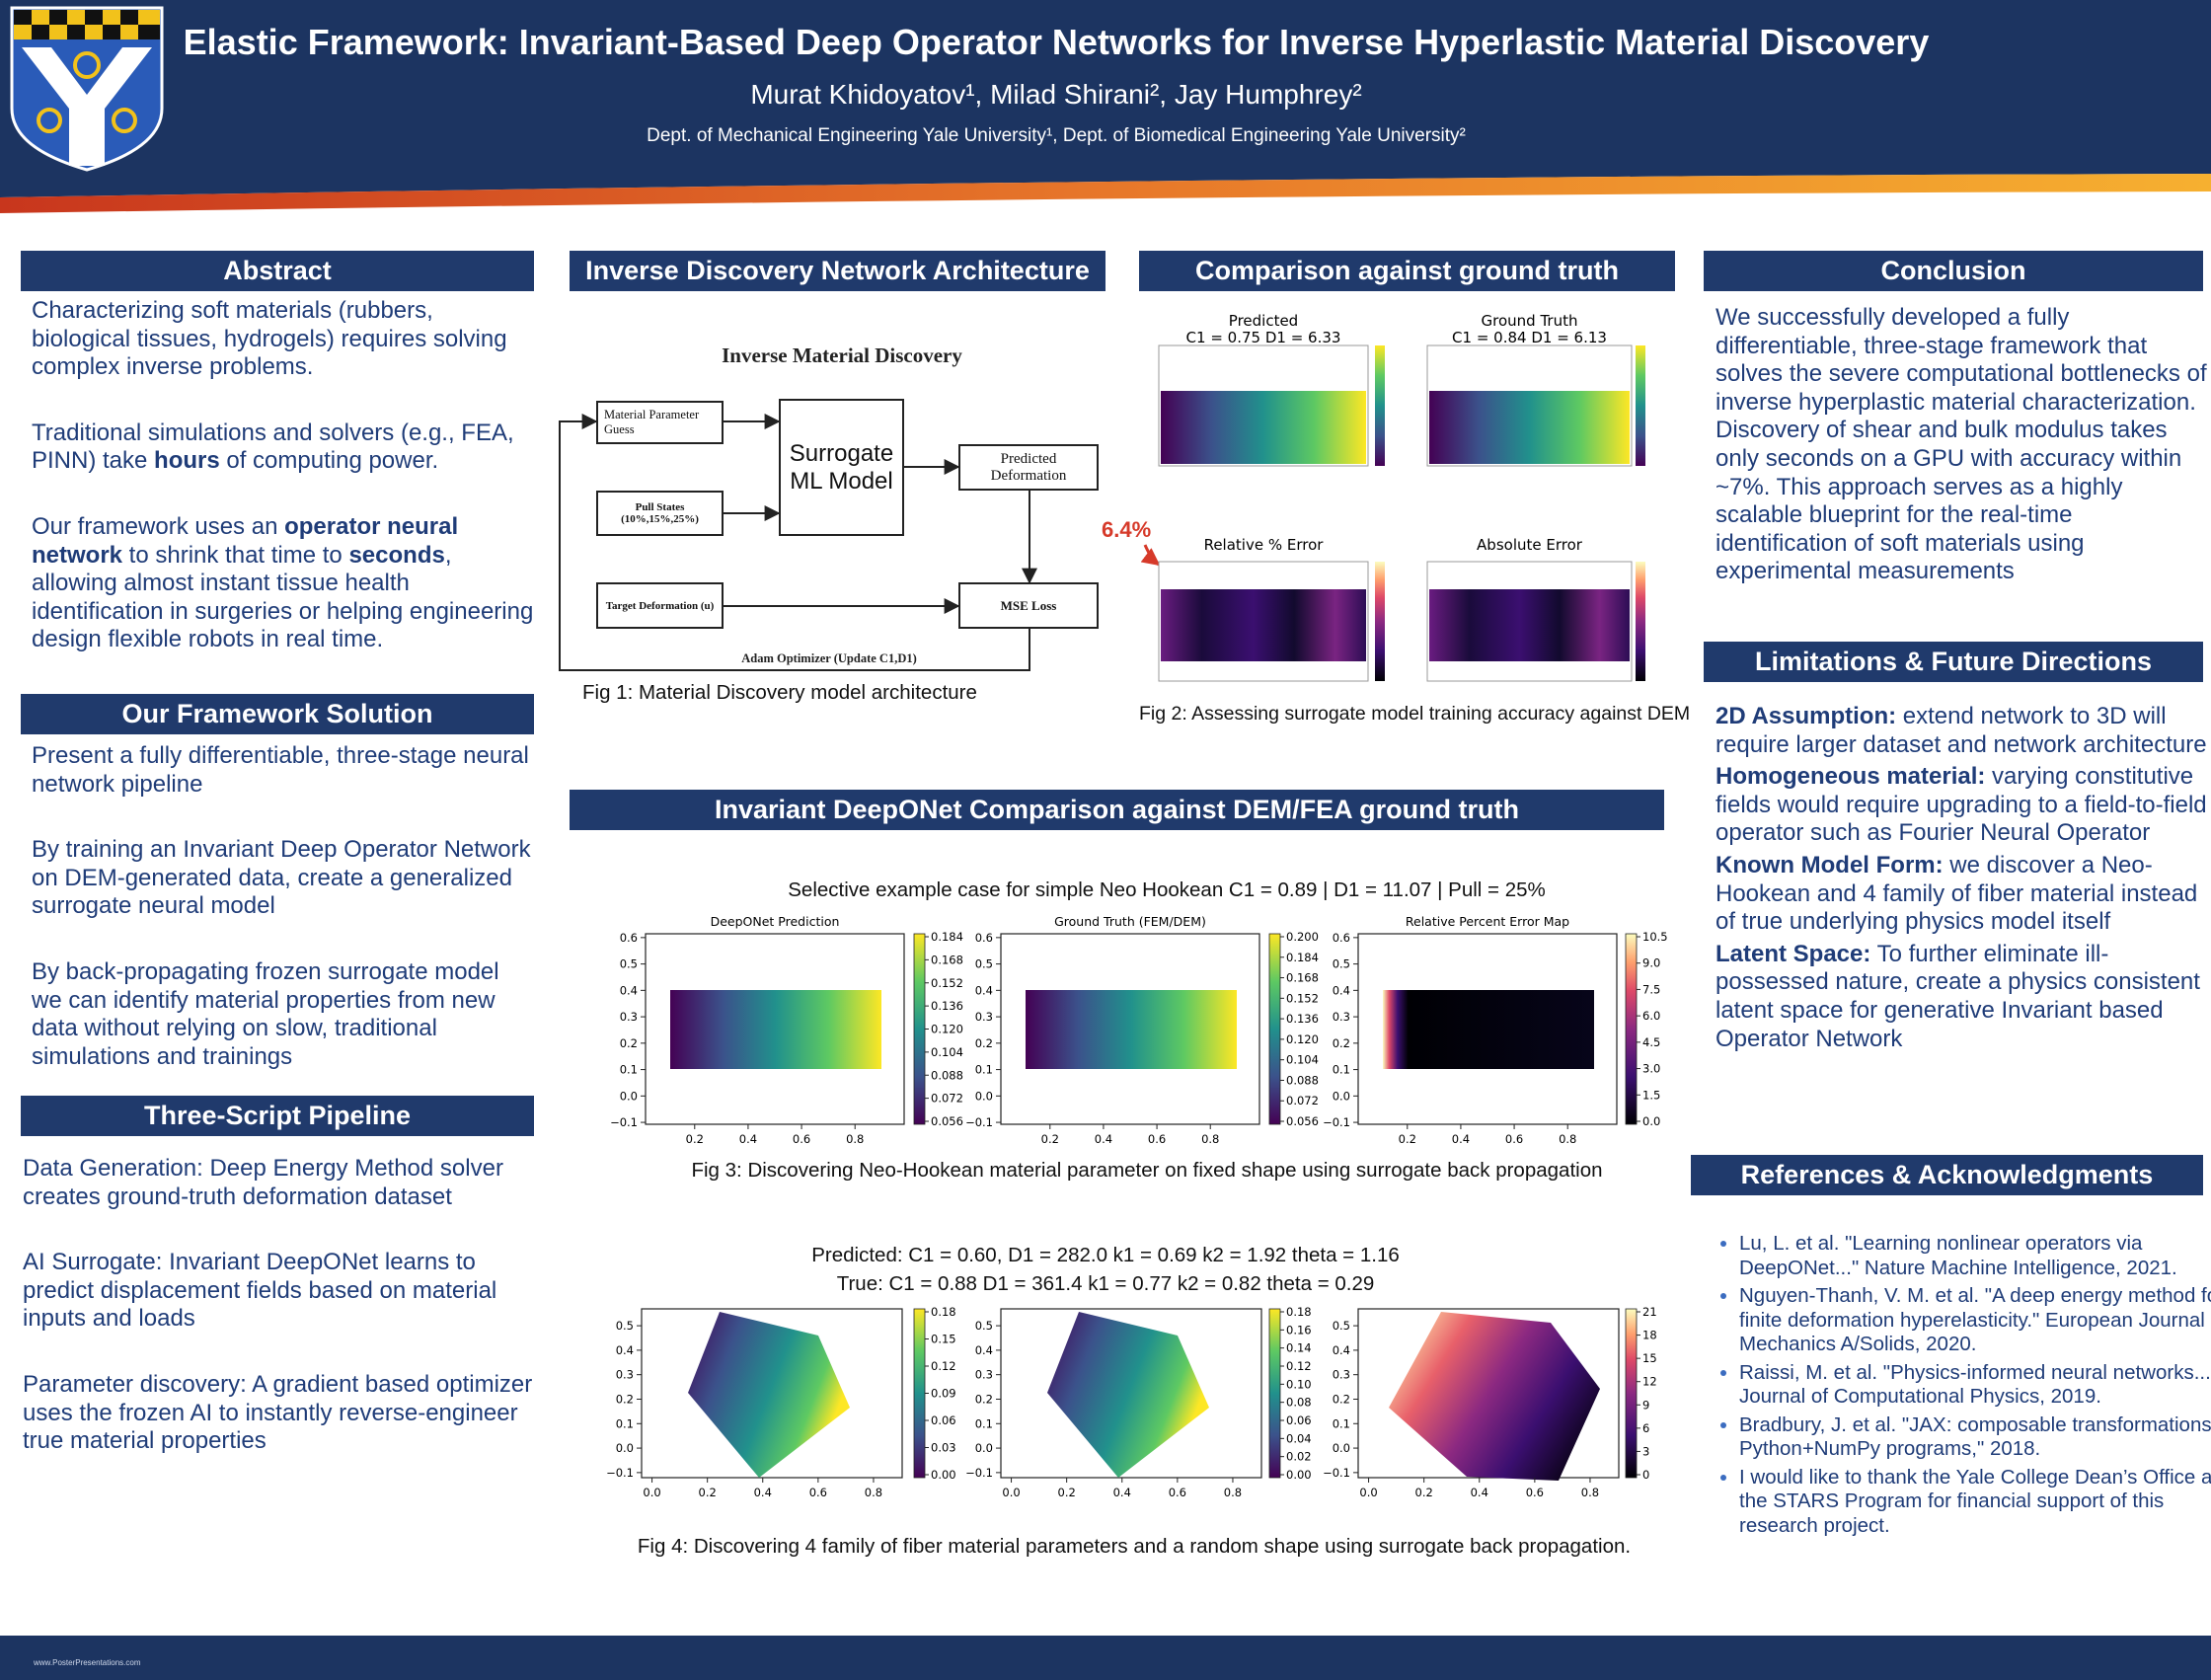 Image resolution: width=2211 pixels, height=1680 pixels. What do you see at coordinates (943, 1448) in the screenshot?
I see `colorbar-label: 0.03` at bounding box center [943, 1448].